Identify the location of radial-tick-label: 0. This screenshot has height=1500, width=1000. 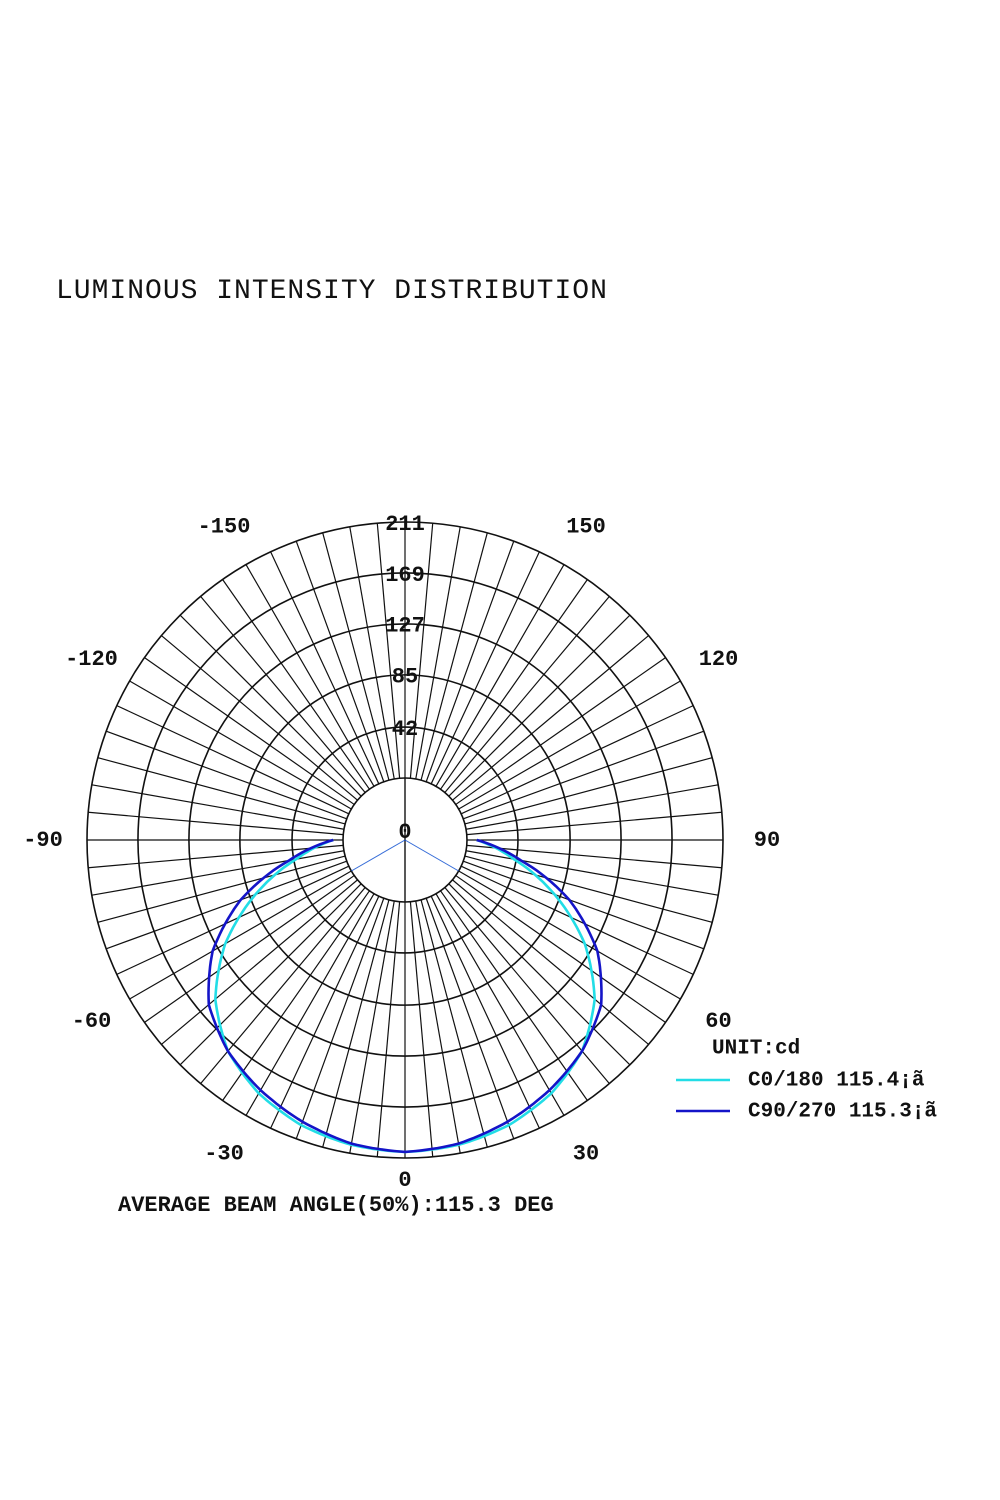
(404, 832).